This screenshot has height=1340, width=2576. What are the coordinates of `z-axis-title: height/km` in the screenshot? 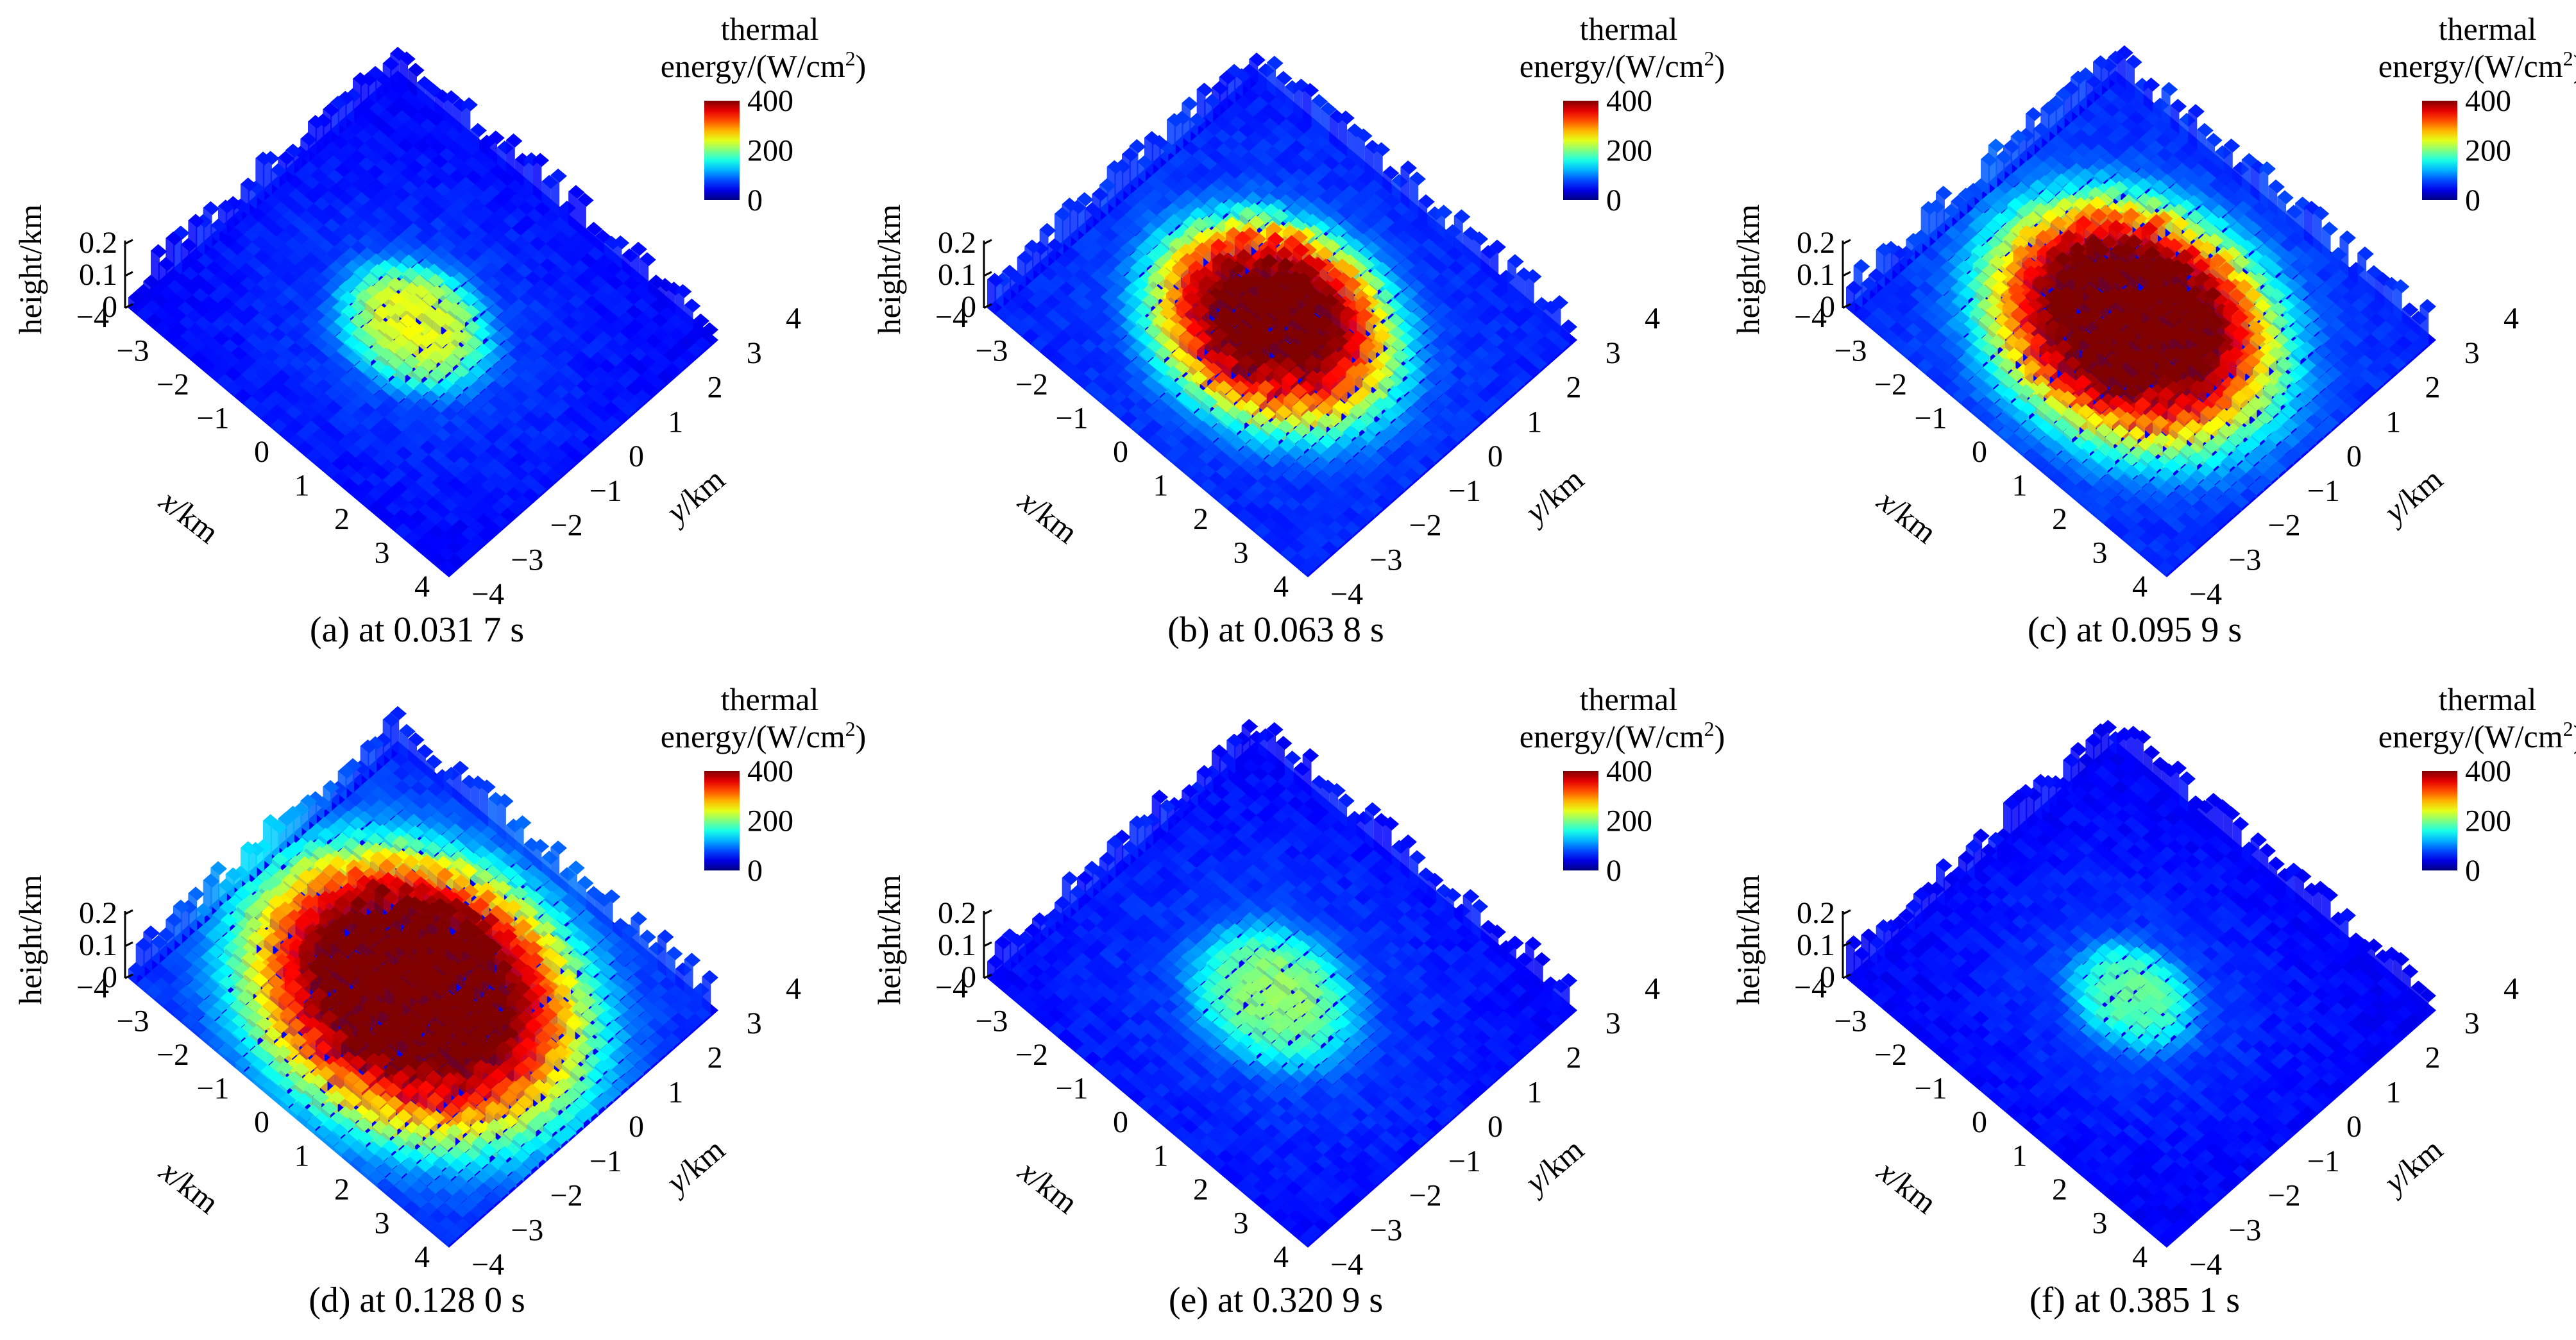 It's located at (30, 270).